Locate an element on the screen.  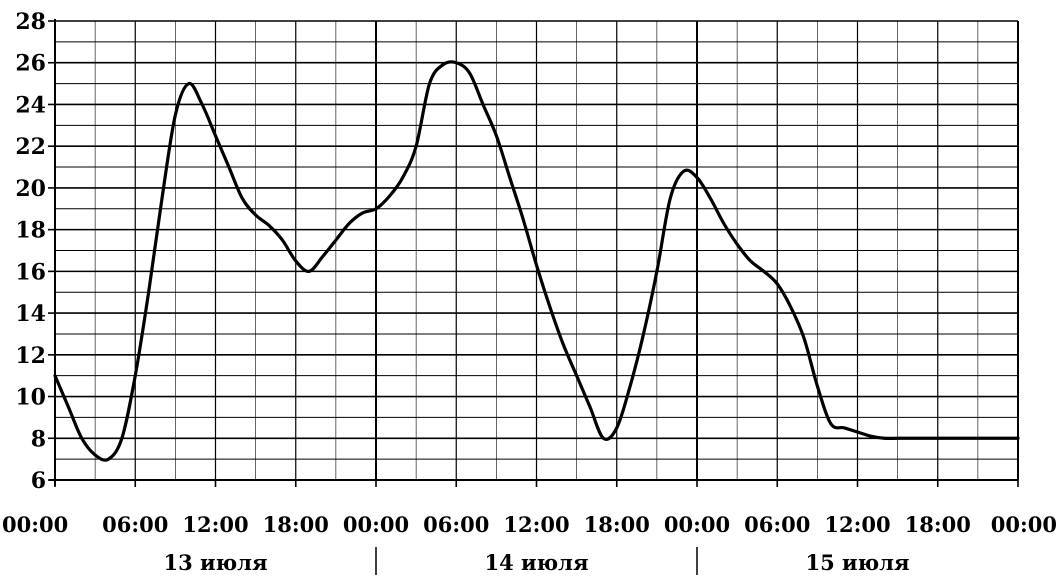
day-label: 13 июля is located at coordinates (216, 562).